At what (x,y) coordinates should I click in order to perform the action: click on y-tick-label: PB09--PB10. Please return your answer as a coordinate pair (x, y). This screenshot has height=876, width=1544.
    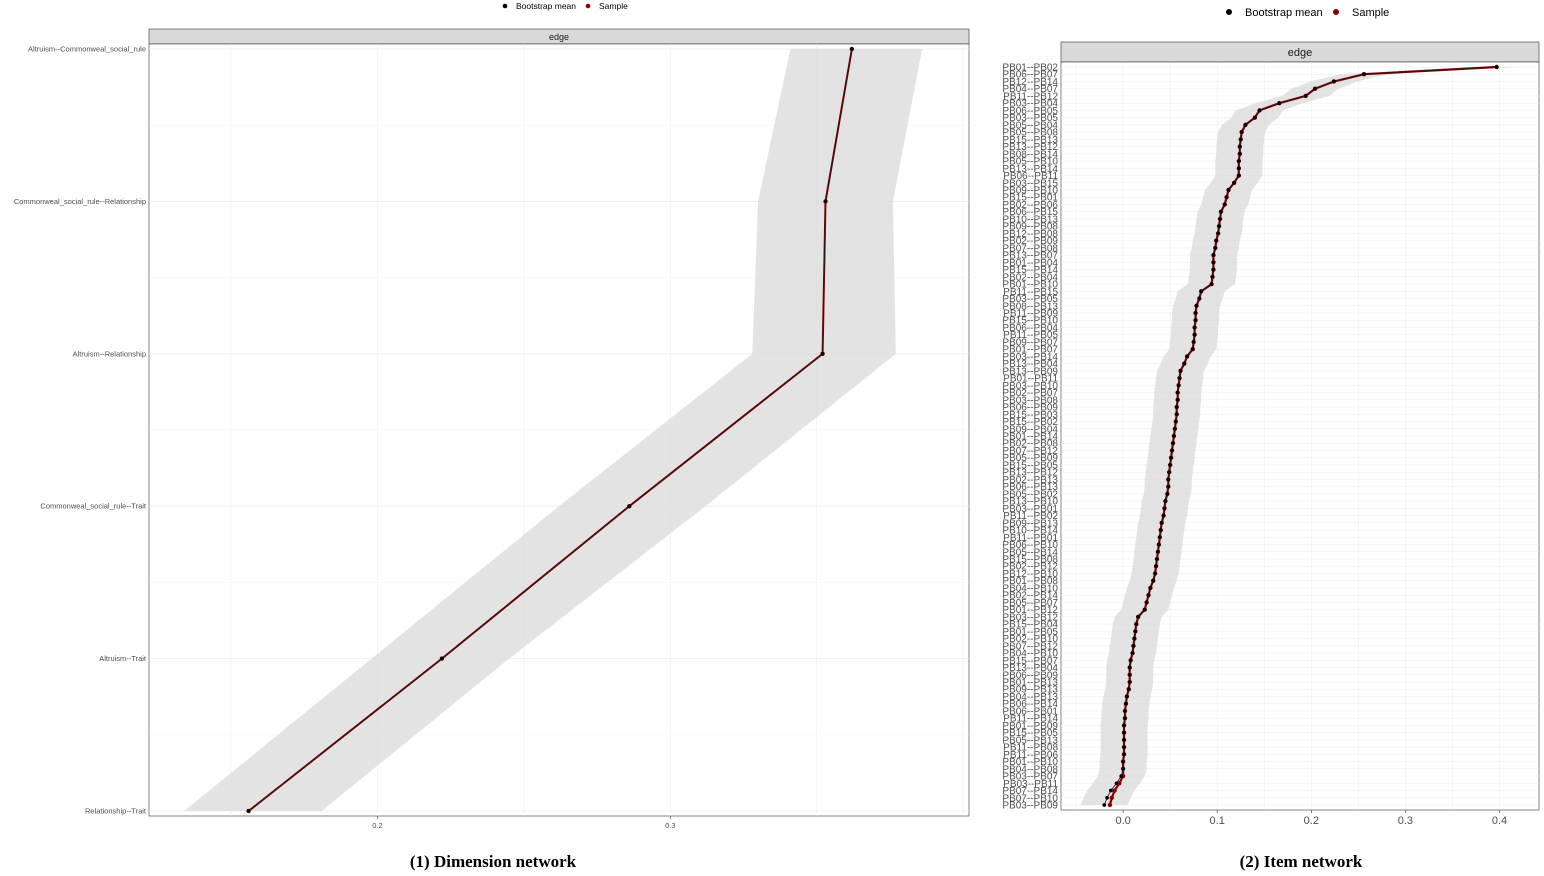
    Looking at the image, I should click on (1030, 191).